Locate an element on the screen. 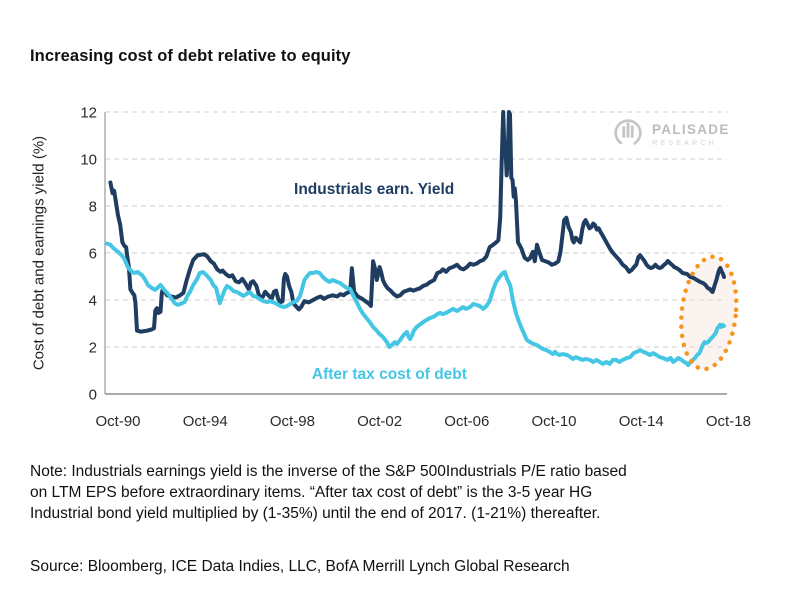  x-tick-label-Oct-06: Oct-06 is located at coordinates (466, 421).